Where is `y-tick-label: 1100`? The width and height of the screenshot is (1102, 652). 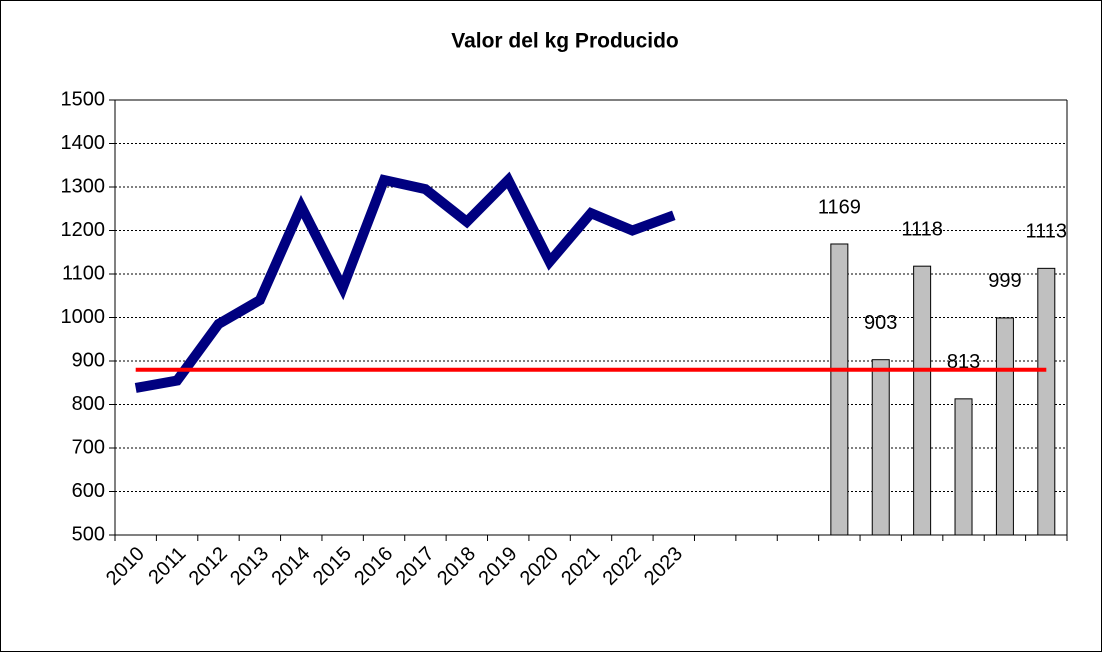
y-tick-label: 1100 is located at coordinates (83, 273).